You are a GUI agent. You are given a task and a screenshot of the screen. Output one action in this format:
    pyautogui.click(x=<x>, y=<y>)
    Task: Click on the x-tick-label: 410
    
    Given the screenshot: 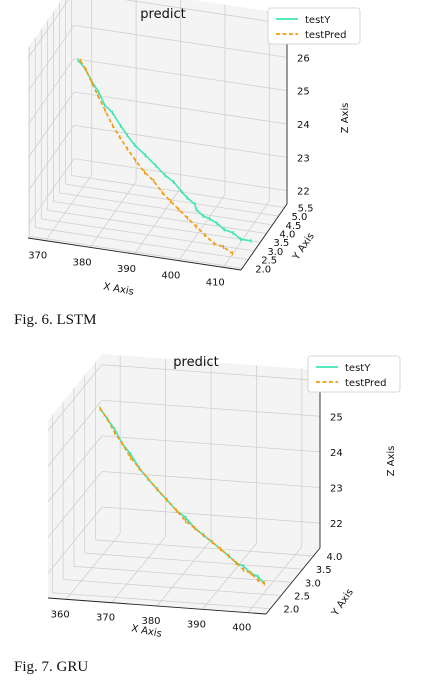 What is the action you would take?
    pyautogui.click(x=215, y=282)
    